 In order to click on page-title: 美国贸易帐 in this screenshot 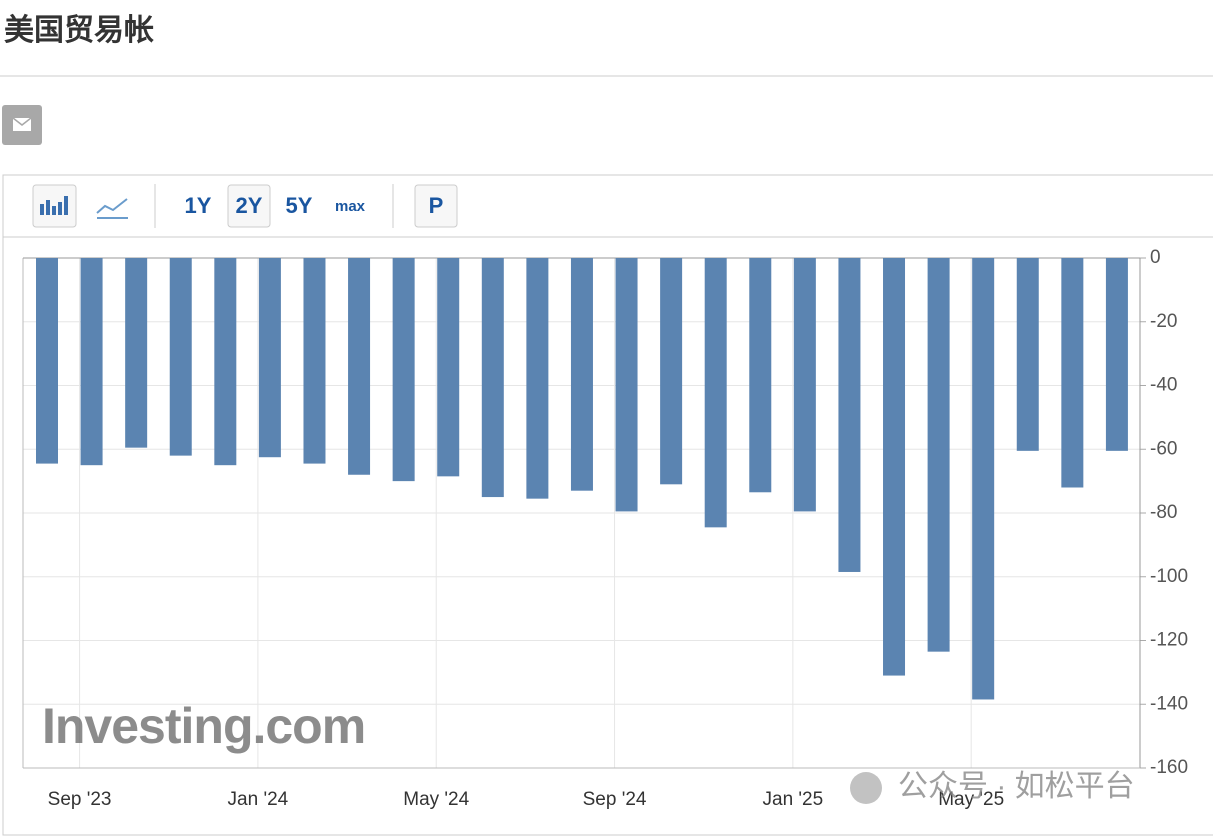, I will do `click(79, 30)`.